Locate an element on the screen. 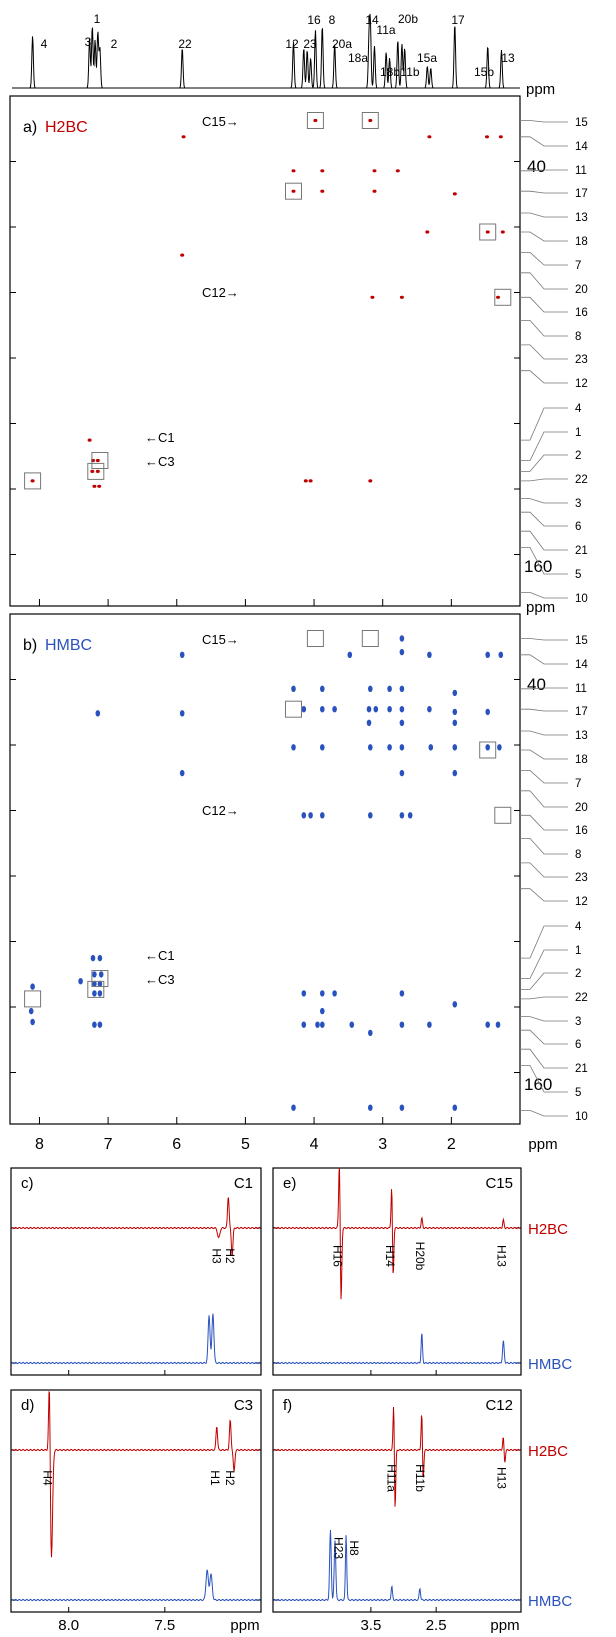 This screenshot has height=1637, width=616. peak-label-2: 2 is located at coordinates (114, 44).